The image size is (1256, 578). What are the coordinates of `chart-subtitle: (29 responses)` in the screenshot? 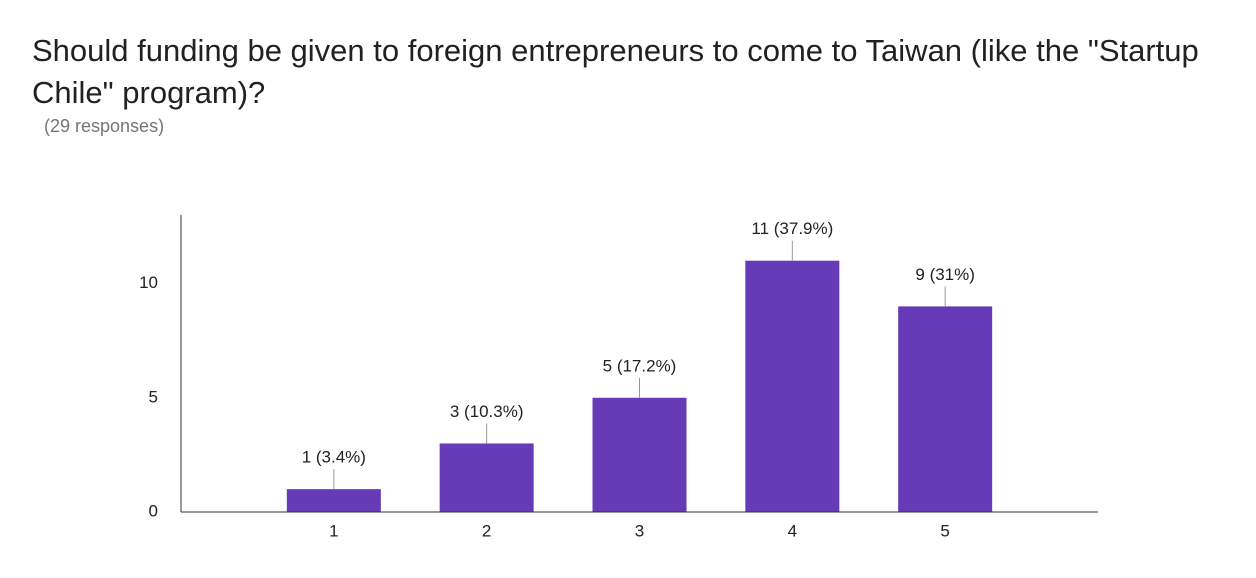 It's located at (104, 126).